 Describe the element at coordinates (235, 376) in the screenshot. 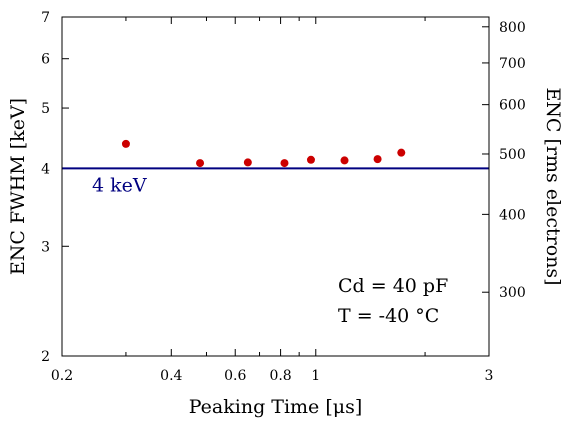

I see `x-tick-label: 0.6` at that location.